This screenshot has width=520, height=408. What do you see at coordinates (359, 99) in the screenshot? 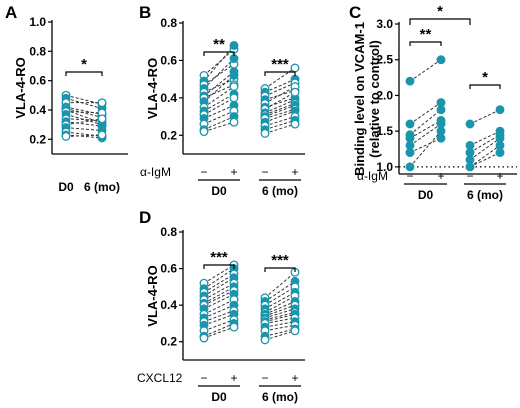
I see `panel-c-y-axis-title: Binding level on VCAM-1` at bounding box center [359, 99].